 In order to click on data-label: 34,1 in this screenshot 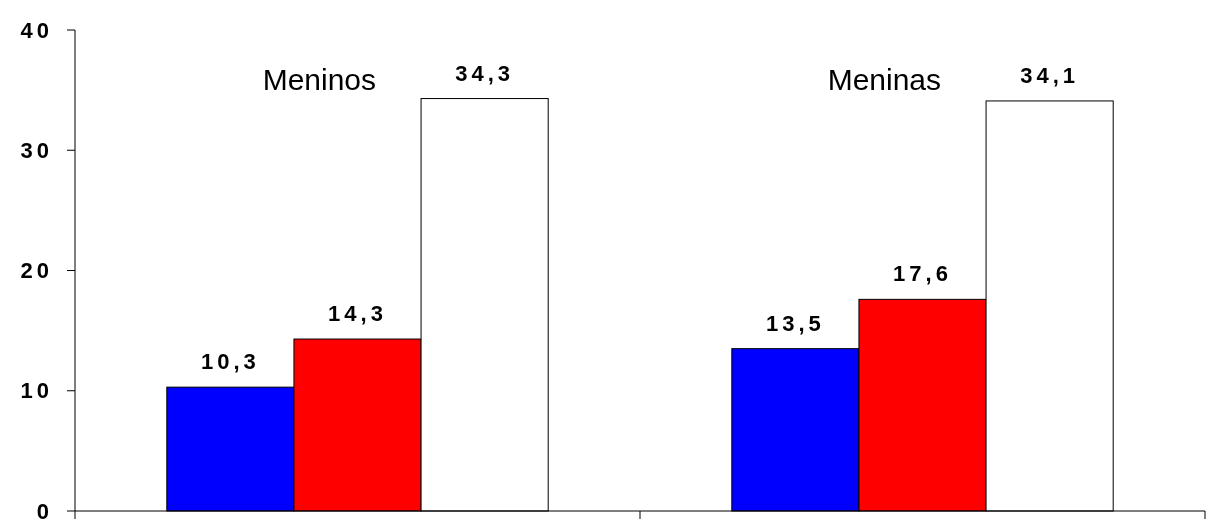, I will do `click(1050, 75)`.